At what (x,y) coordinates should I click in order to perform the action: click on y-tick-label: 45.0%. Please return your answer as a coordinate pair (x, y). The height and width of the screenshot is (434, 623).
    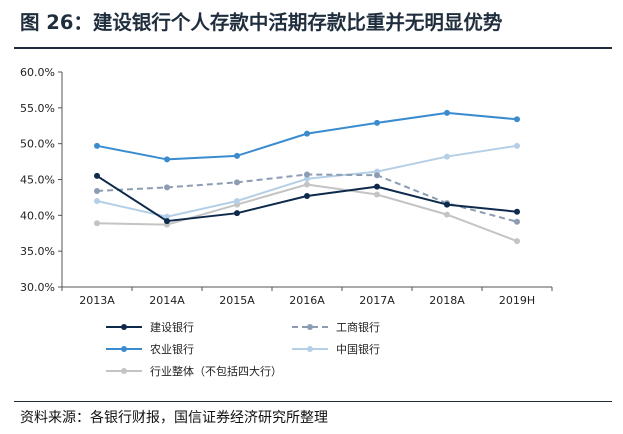
    Looking at the image, I should click on (37, 180).